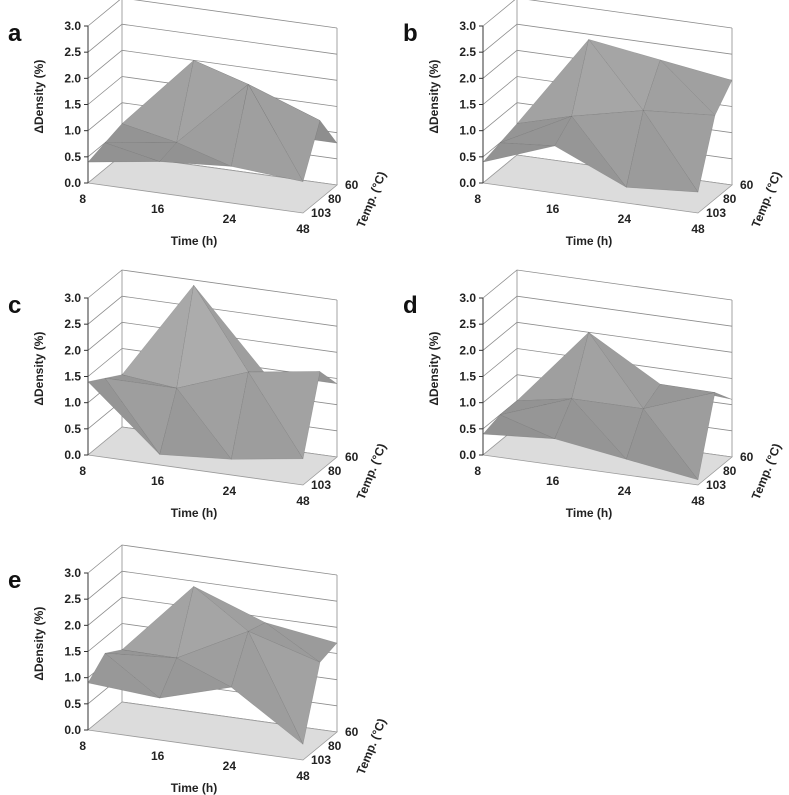 The image size is (789, 795). I want to click on panel-letter: c, so click(14, 305).